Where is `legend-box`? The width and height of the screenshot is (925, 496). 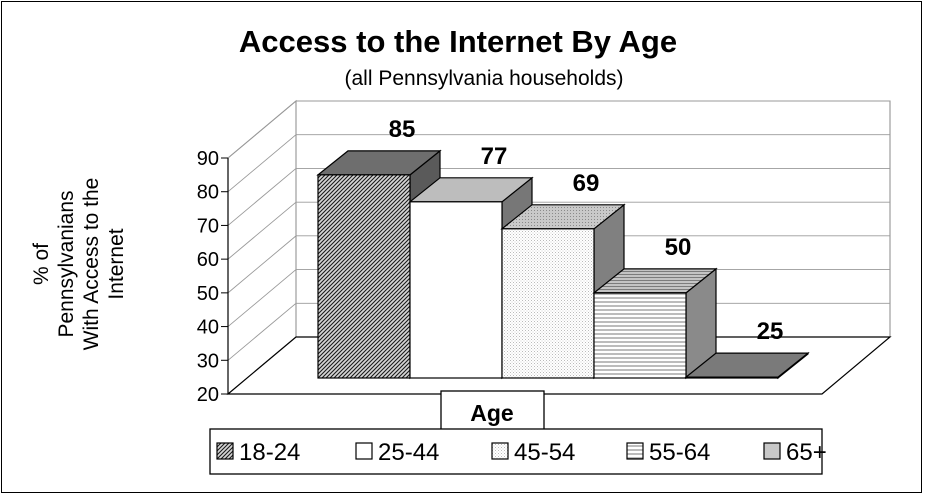
legend-box is located at coordinates (516, 451).